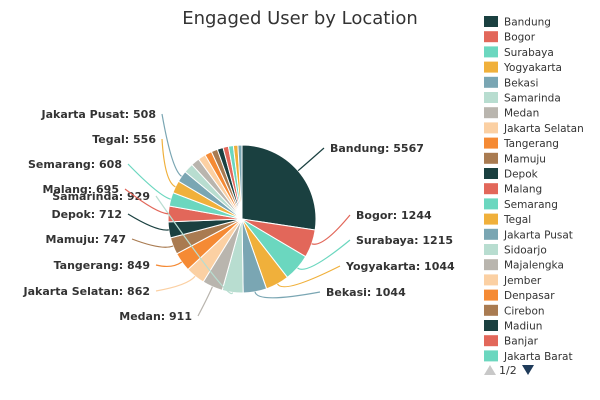 The width and height of the screenshot is (600, 400). What do you see at coordinates (491, 356) in the screenshot?
I see `legend-swatch-jakarta-barat` at bounding box center [491, 356].